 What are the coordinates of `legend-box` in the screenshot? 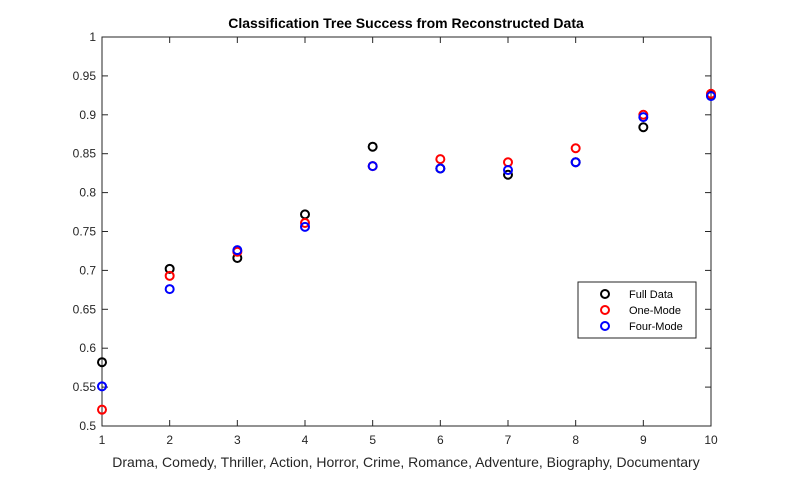 It's located at (637, 310).